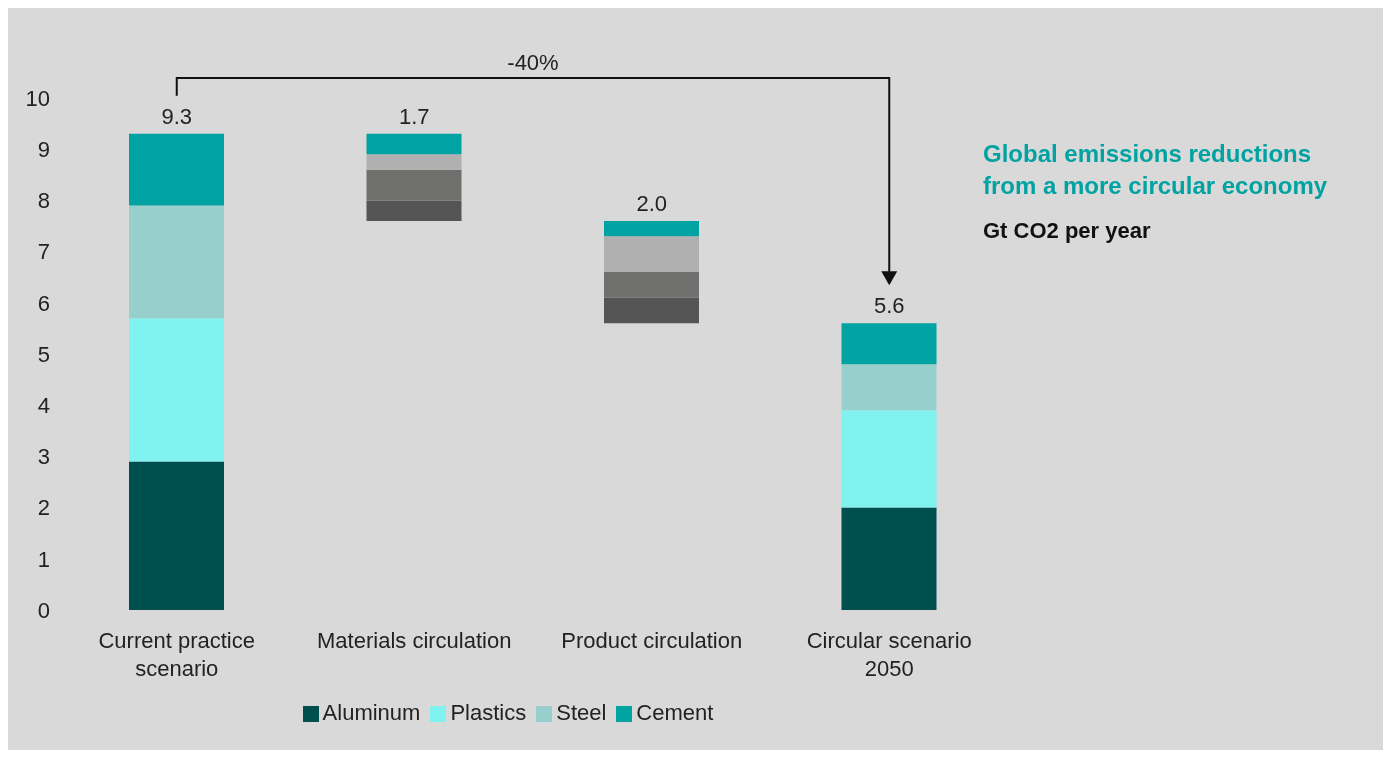  I want to click on annotation: 5.6, so click(889, 306).